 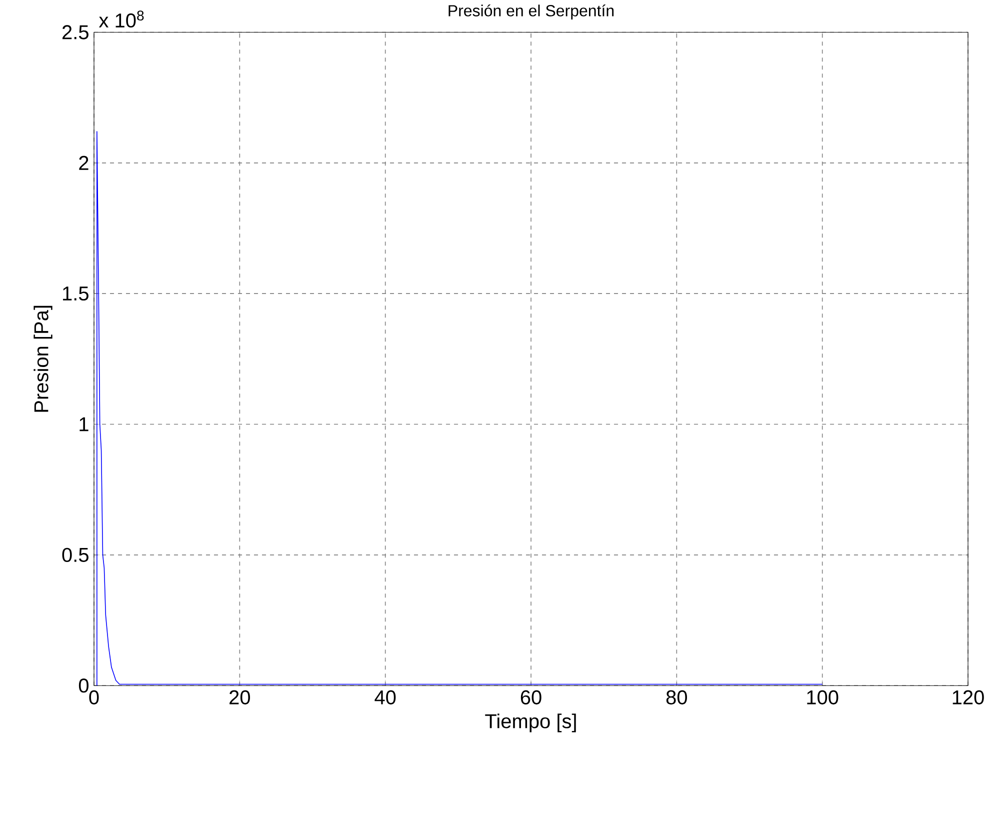 What do you see at coordinates (83, 685) in the screenshot?
I see `y-tick-label: 0` at bounding box center [83, 685].